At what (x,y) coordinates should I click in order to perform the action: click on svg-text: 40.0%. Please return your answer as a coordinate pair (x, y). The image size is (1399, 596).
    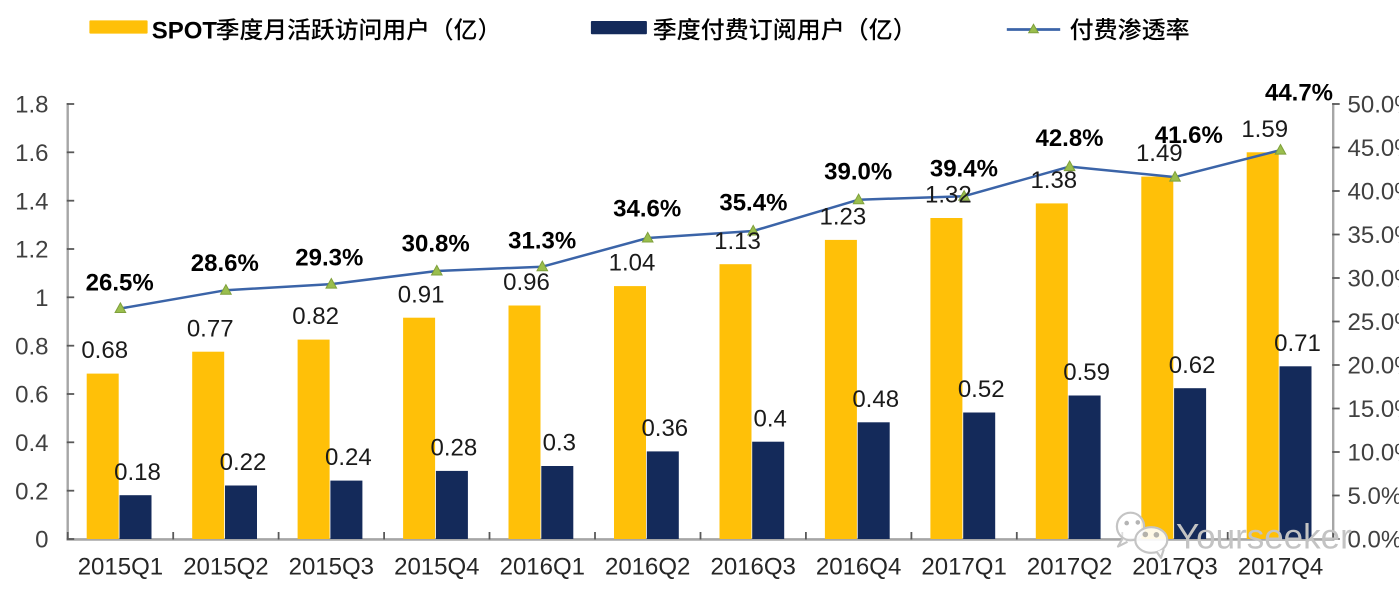
    Looking at the image, I should click on (1373, 192).